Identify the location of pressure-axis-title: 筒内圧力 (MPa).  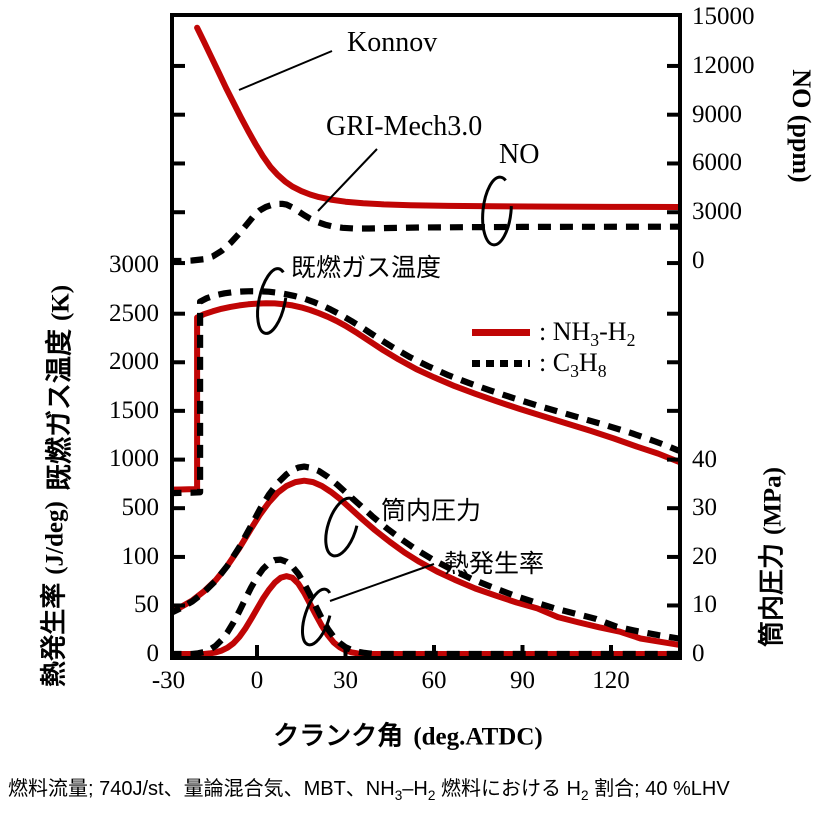
(770, 557).